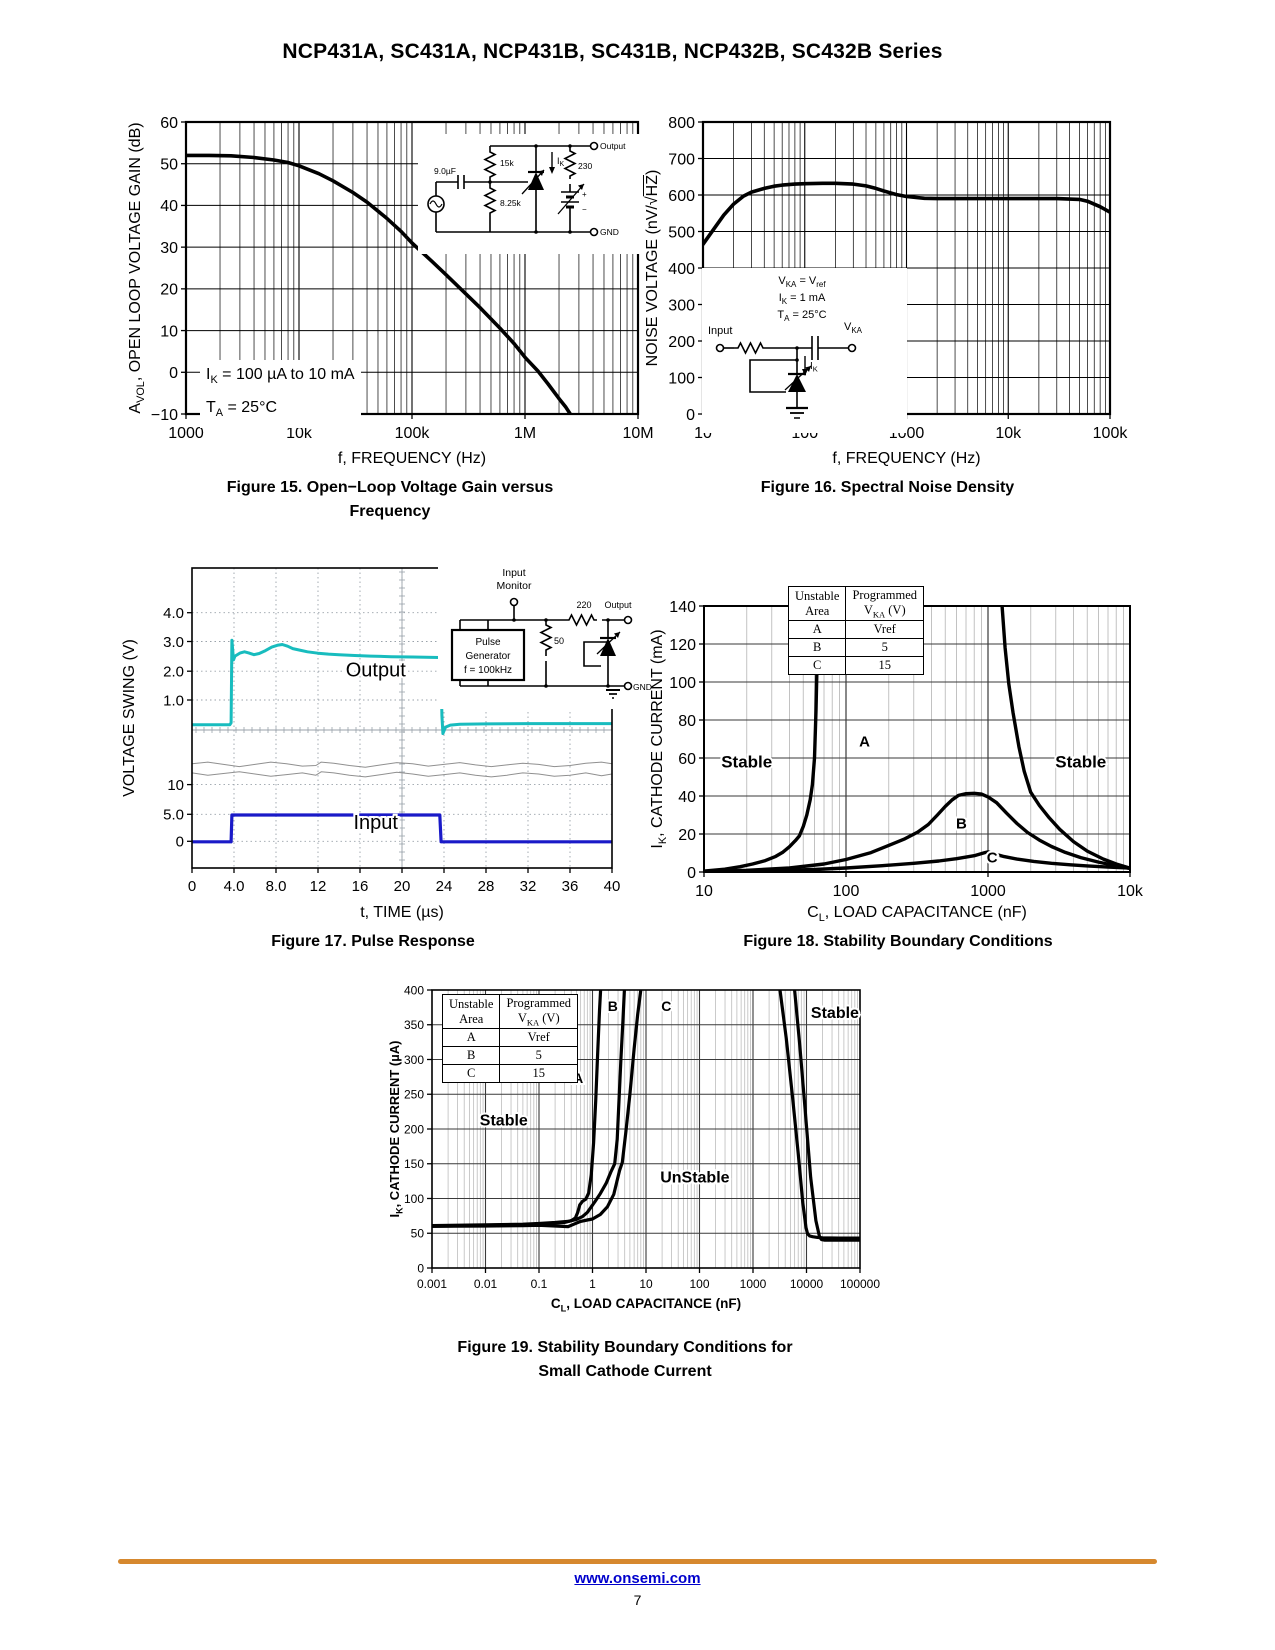 The image size is (1275, 1650). Describe the element at coordinates (414, 1095) in the screenshot. I see `svg-text: 250` at that location.